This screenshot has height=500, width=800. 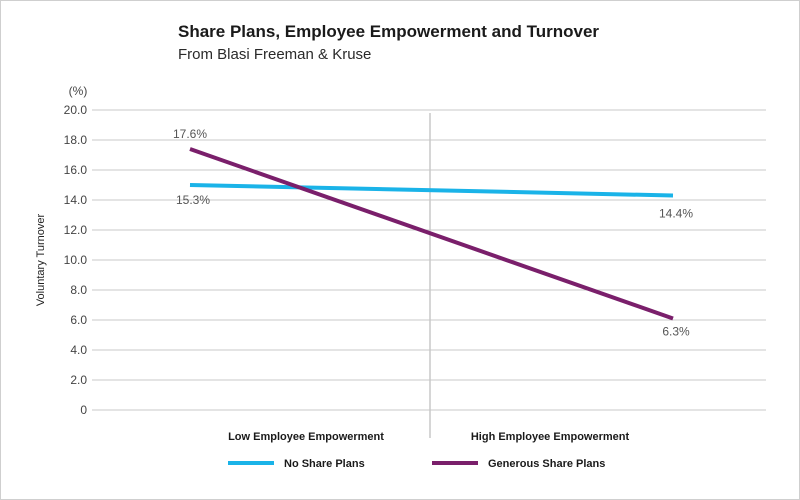 I want to click on chart-subtitle: From Blasi Freeman & Kruse, so click(x=275, y=54).